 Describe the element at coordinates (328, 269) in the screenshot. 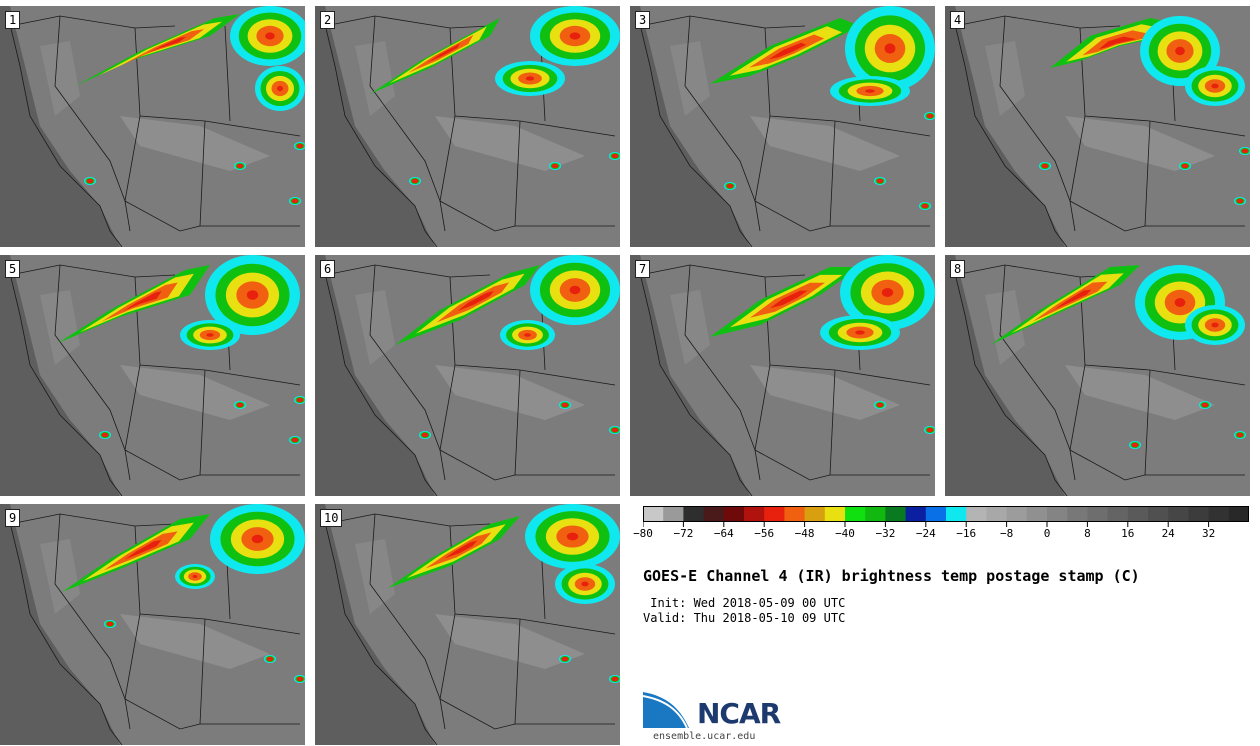

I see `panel-number: 6` at that location.